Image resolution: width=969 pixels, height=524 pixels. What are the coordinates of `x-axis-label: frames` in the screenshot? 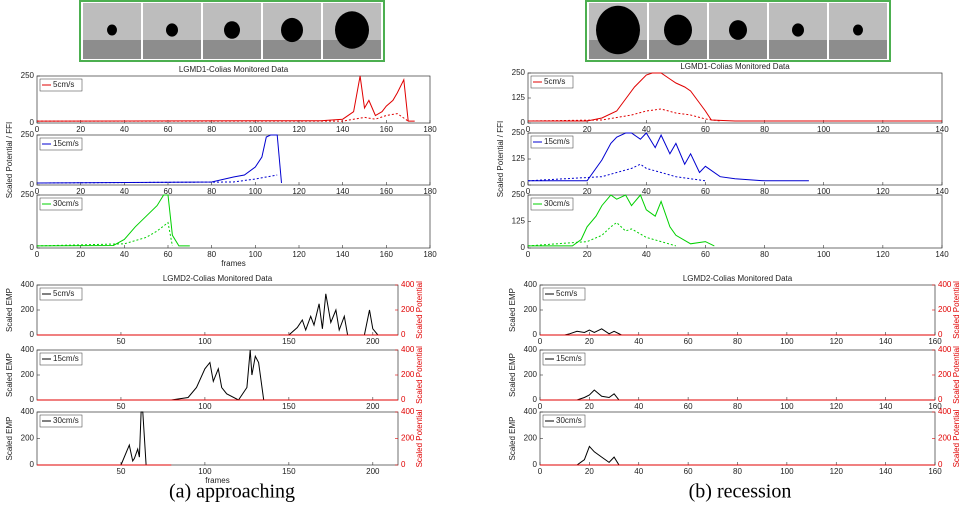 It's located at (233, 263).